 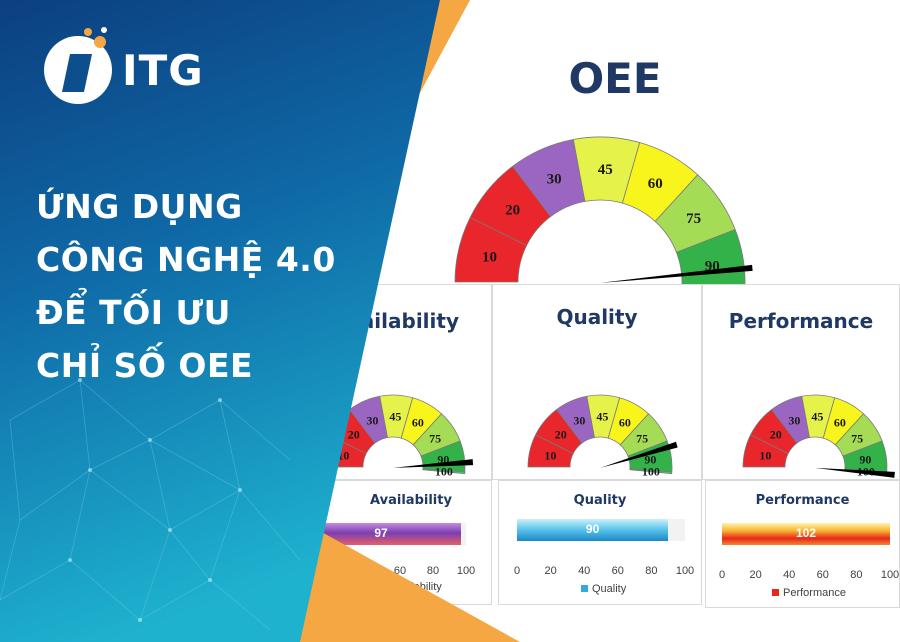 What do you see at coordinates (489, 257) in the screenshot?
I see `oee-gauge-tick-label: 10` at bounding box center [489, 257].